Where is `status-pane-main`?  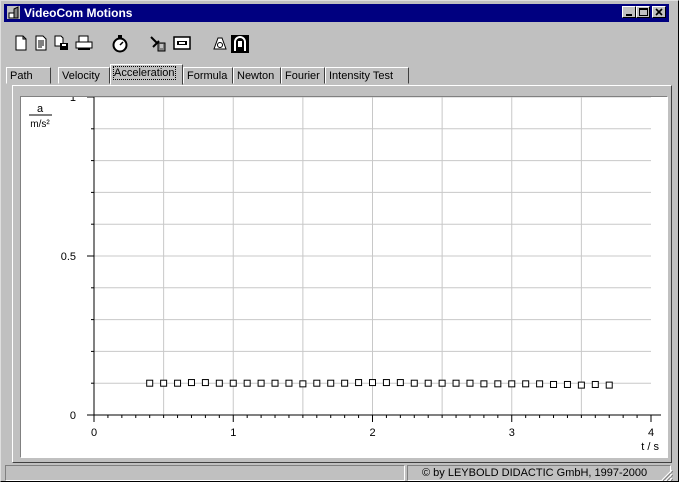 status-pane-main is located at coordinates (205, 473).